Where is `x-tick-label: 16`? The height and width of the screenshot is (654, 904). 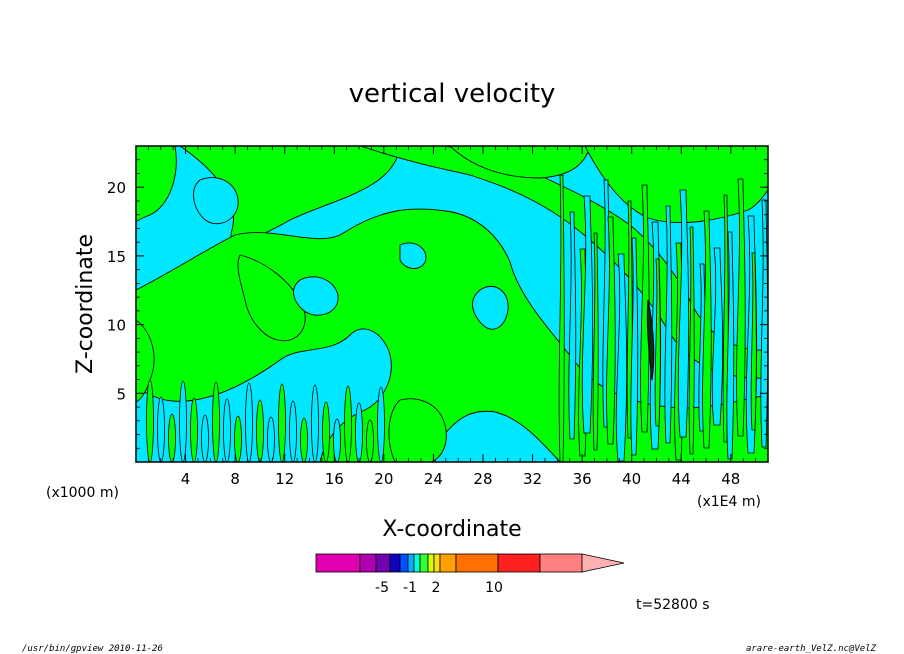 x-tick-label: 16 is located at coordinates (334, 479).